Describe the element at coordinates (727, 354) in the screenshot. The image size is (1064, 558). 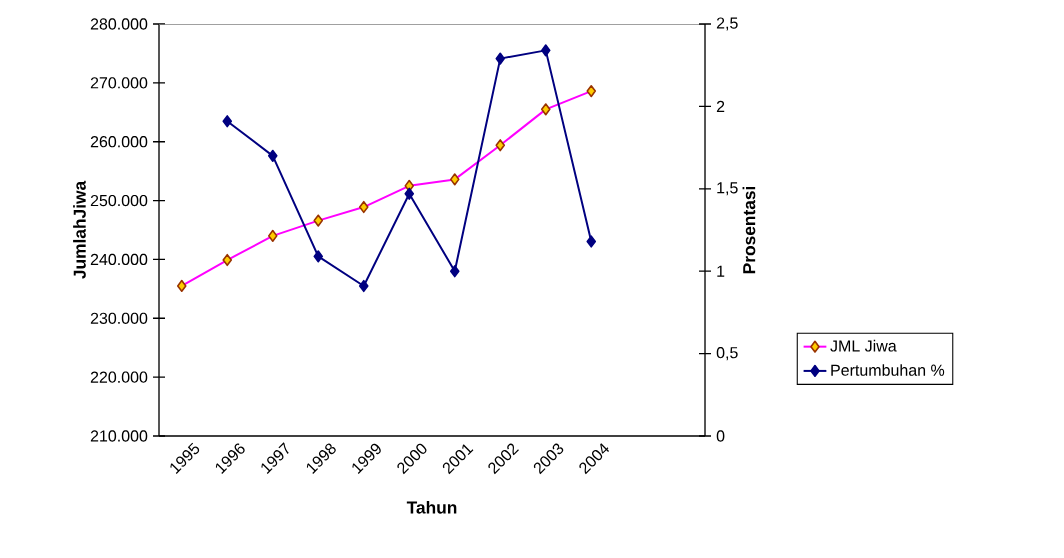
I see `y2-tick-label: 0,5` at that location.